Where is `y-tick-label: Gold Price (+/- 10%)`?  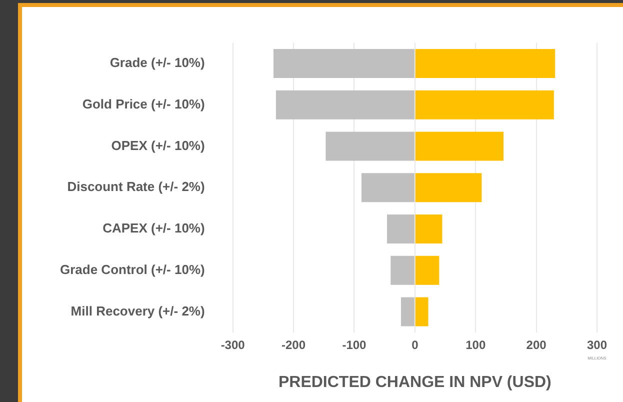
y-tick-label: Gold Price (+/- 10%) is located at coordinates (143, 104).